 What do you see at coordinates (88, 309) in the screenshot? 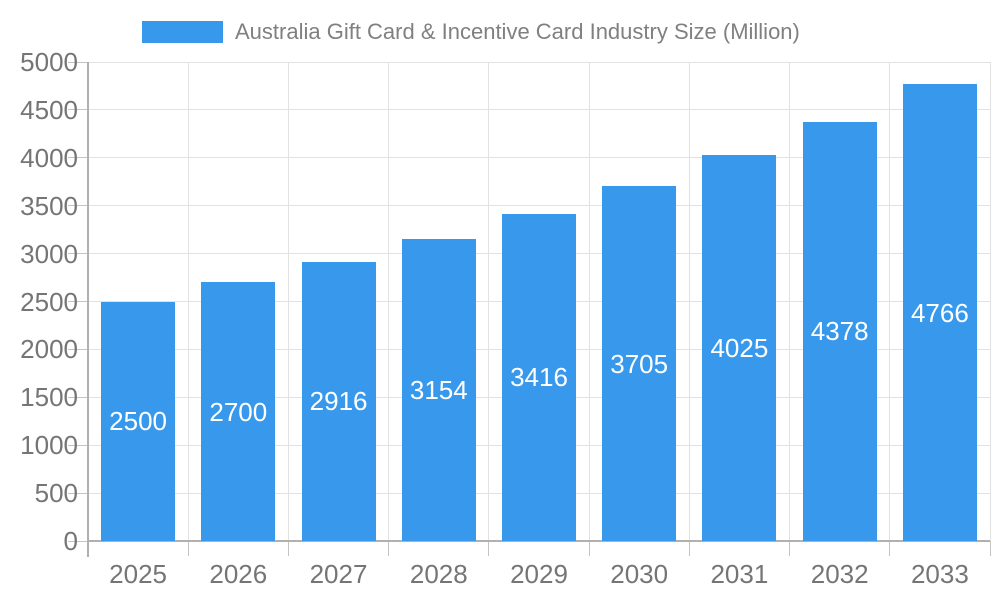
I see `y-axis-line` at bounding box center [88, 309].